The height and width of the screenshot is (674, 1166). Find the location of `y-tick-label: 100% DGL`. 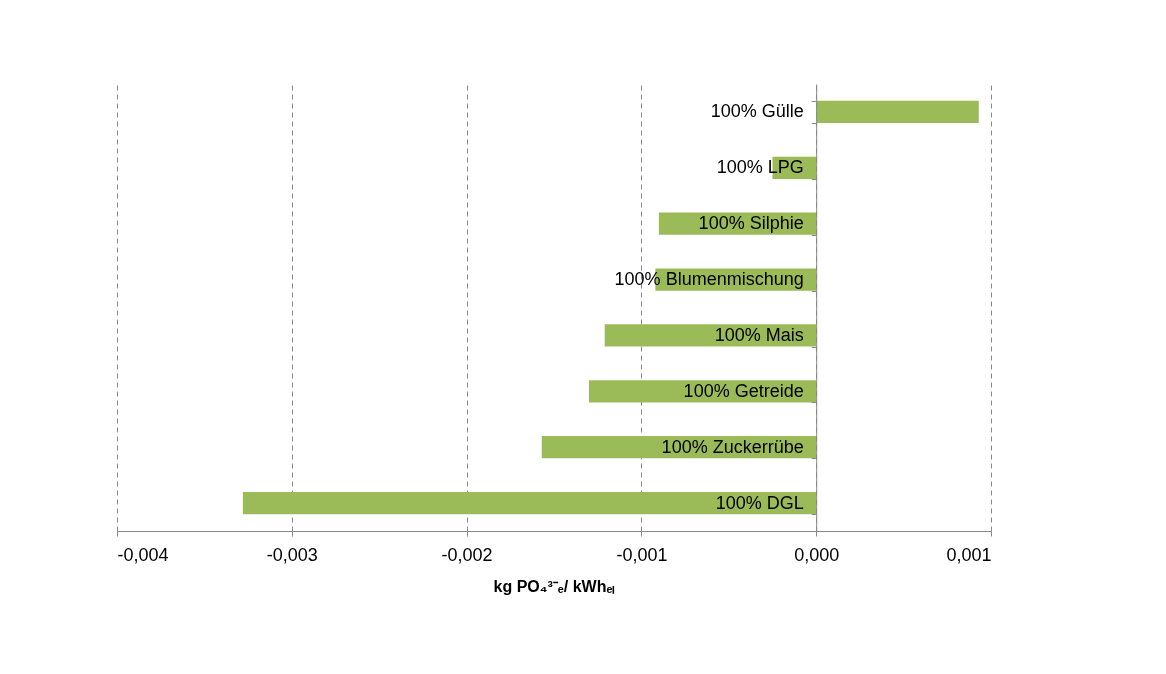

y-tick-label: 100% DGL is located at coordinates (759, 502).